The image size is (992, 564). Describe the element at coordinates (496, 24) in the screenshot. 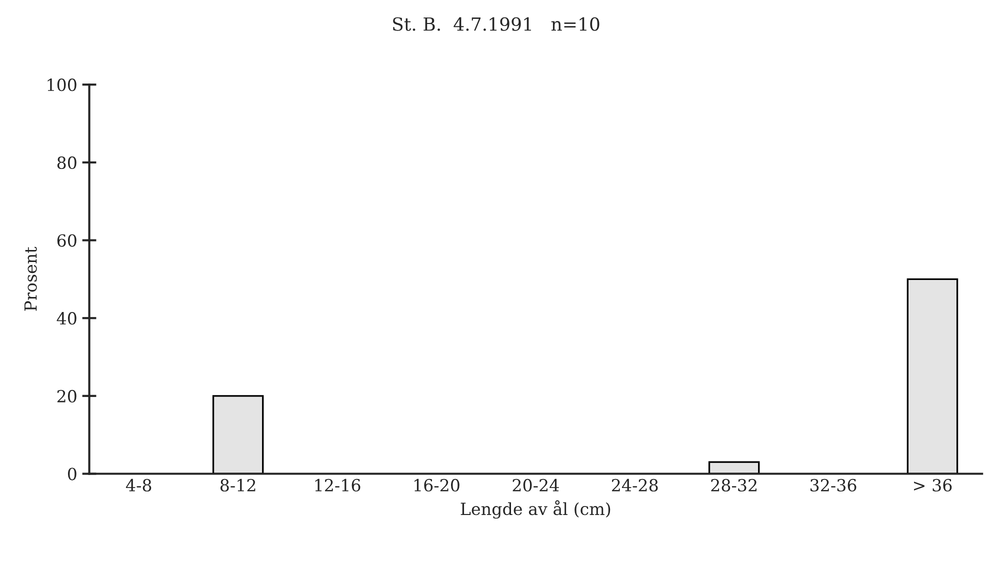

I see `chart-title: St. B. 4.7.1991 n=10` at that location.